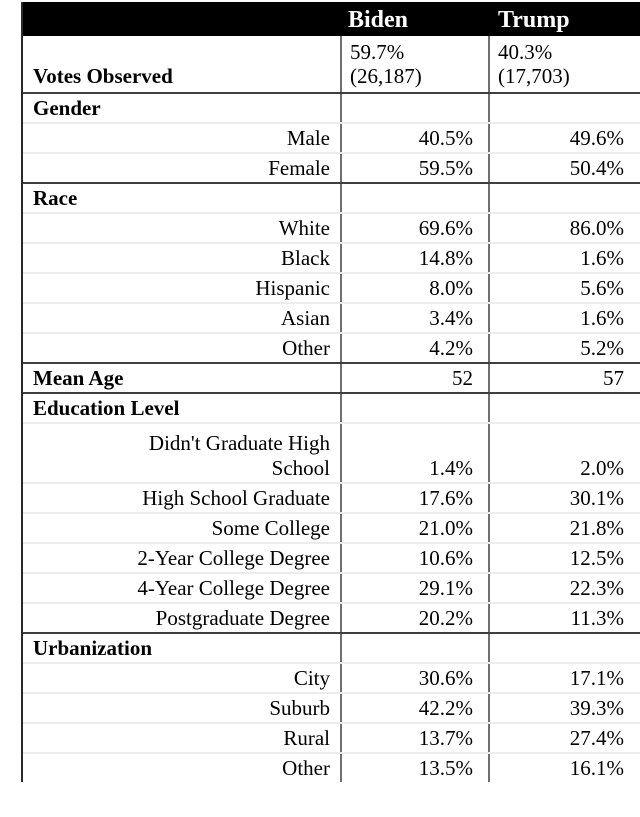 The image size is (640, 817). Describe the element at coordinates (331, 317) in the screenshot. I see `table-row: Asian 3.4% 1.6%` at that location.